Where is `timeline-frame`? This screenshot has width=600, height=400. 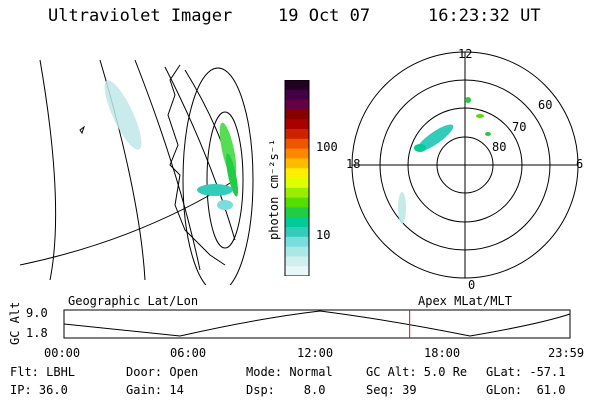 timeline-frame is located at coordinates (317, 324).